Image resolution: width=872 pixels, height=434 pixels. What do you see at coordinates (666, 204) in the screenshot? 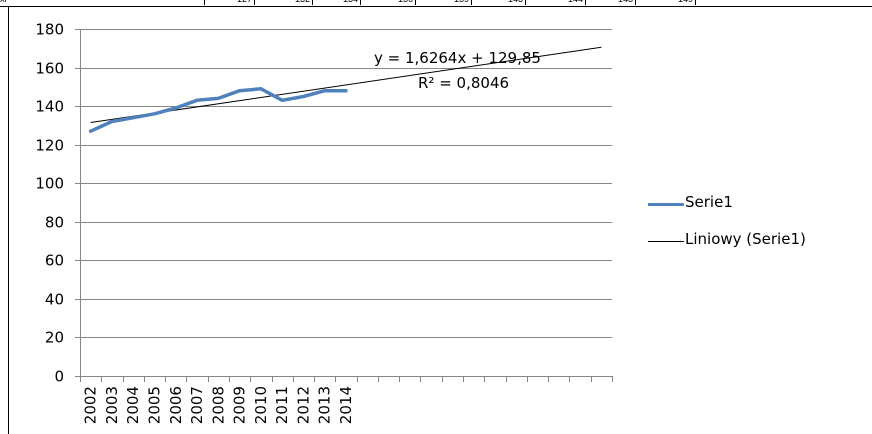
I see `legend-swatch-serie1` at bounding box center [666, 204].